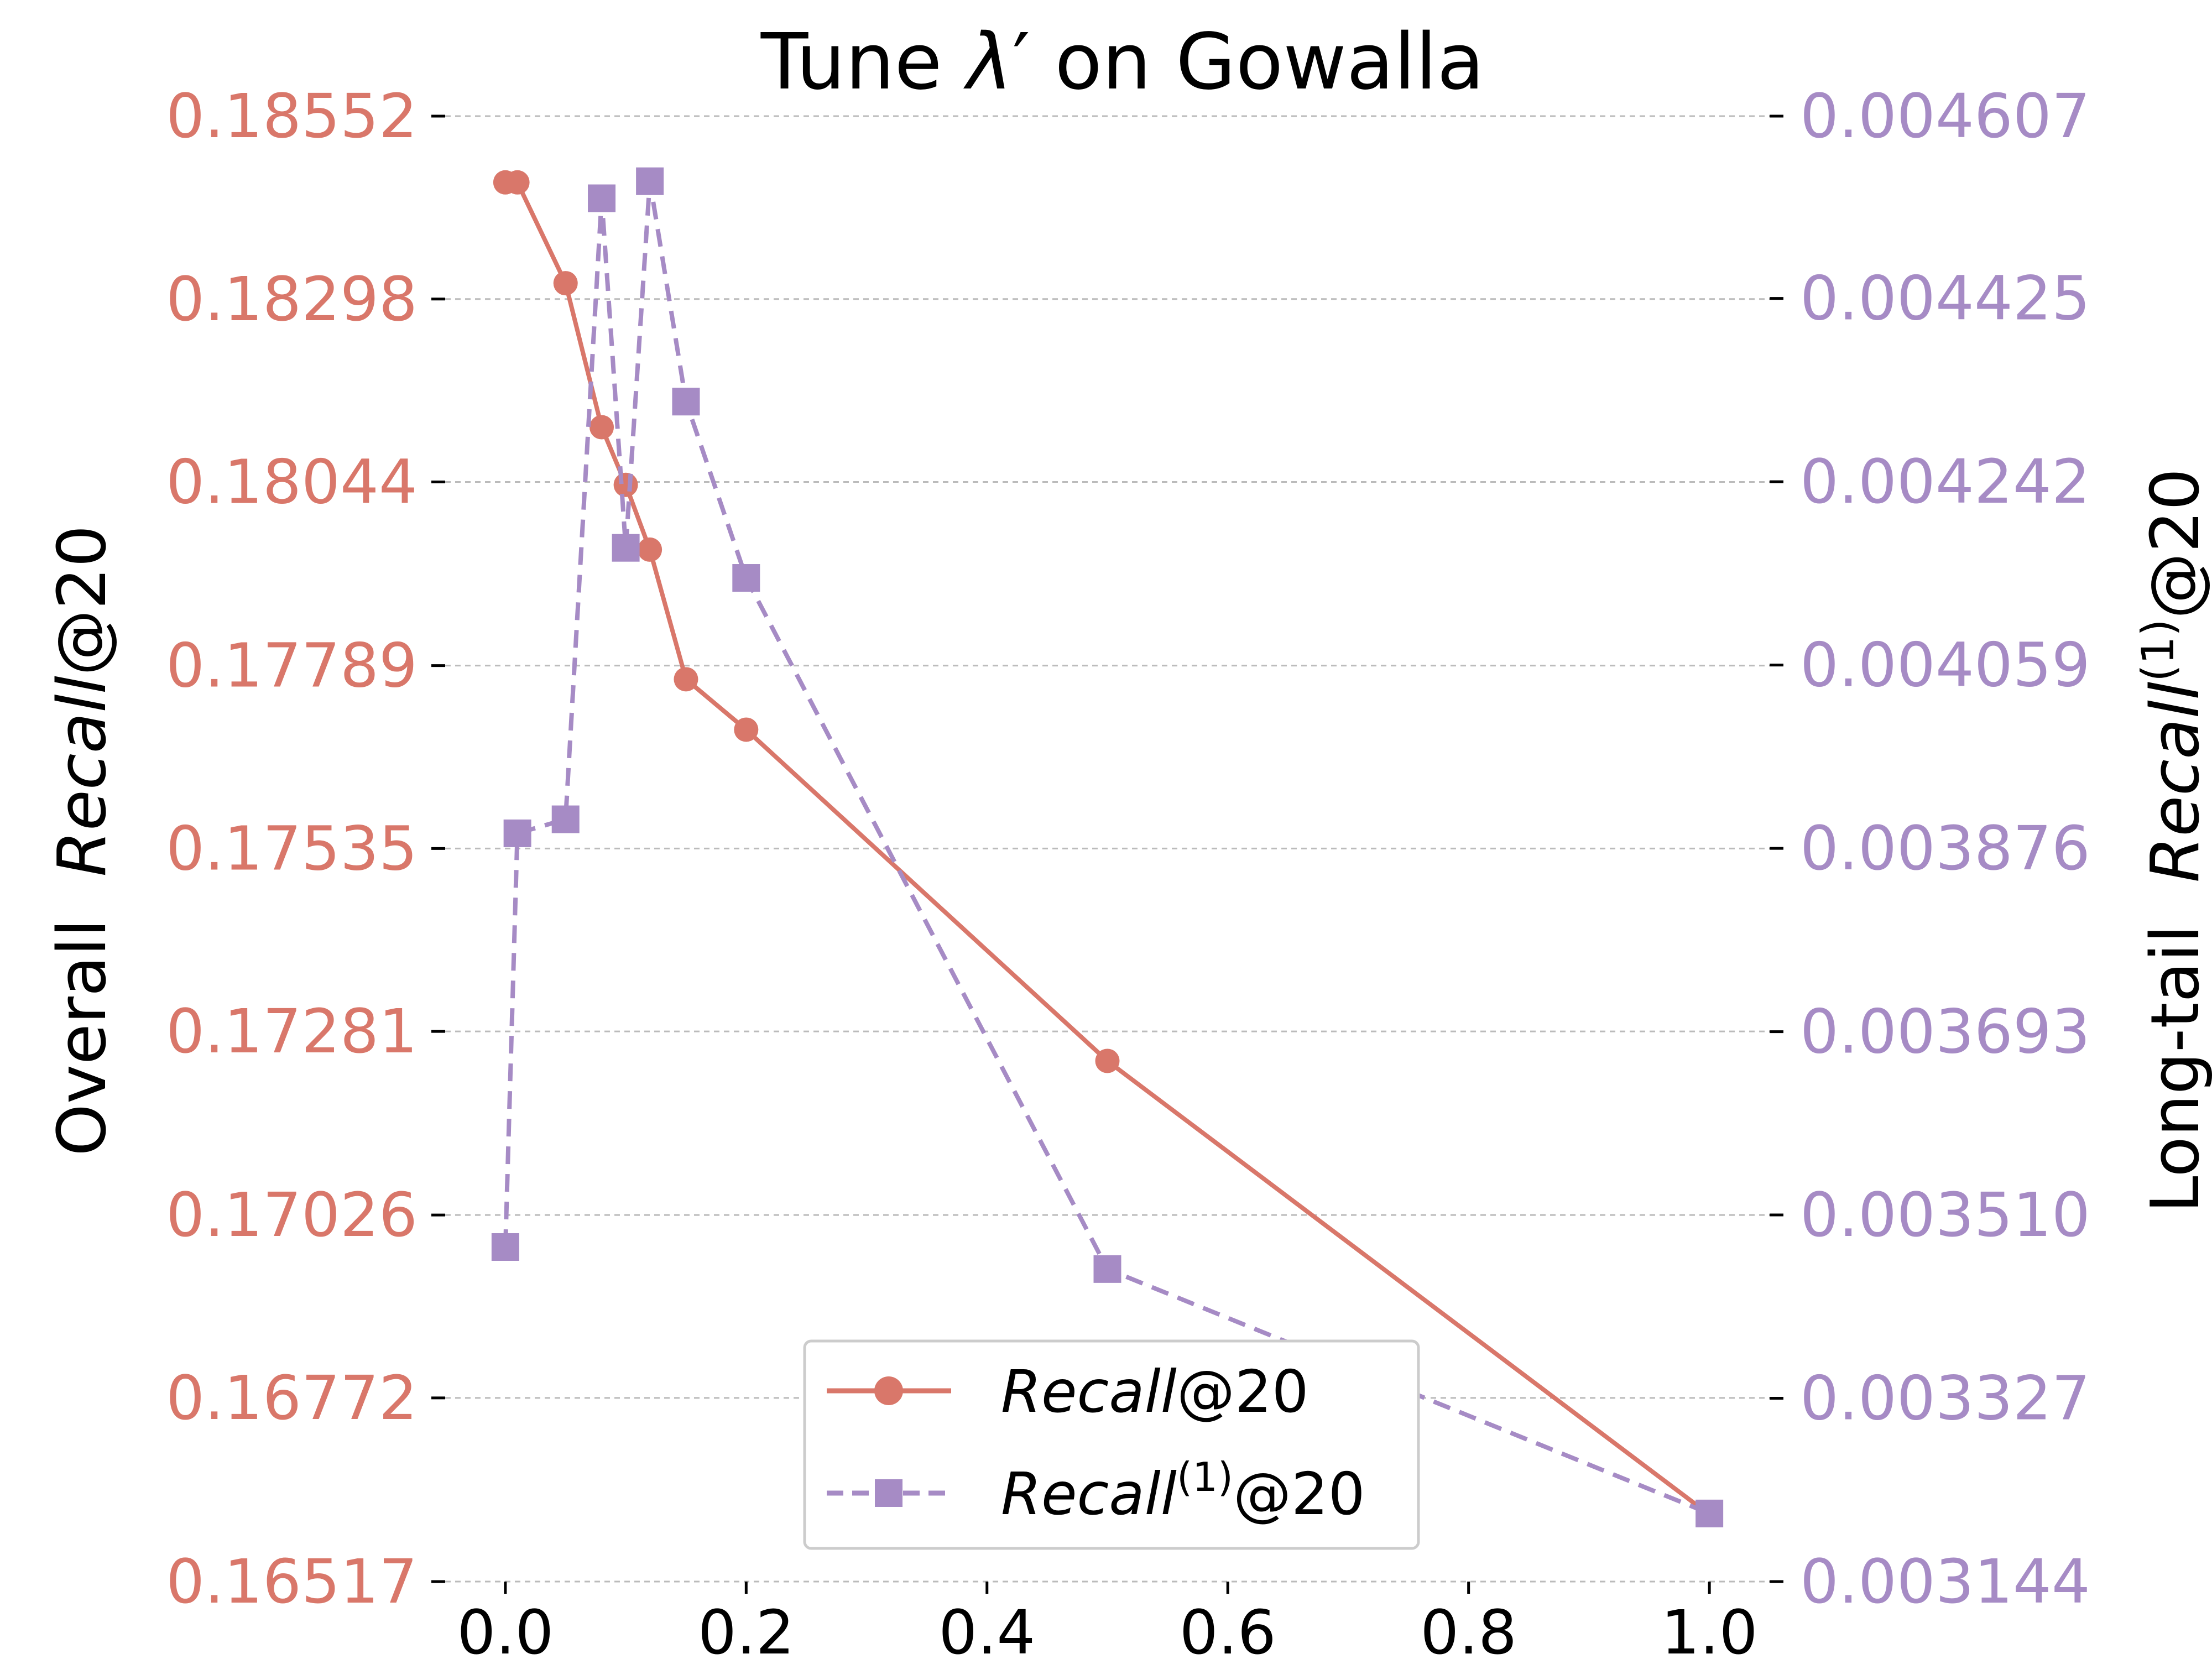 This screenshot has width=2212, height=1659. What do you see at coordinates (1709, 1628) in the screenshot?
I see `x-tick-label: 1.0` at bounding box center [1709, 1628].